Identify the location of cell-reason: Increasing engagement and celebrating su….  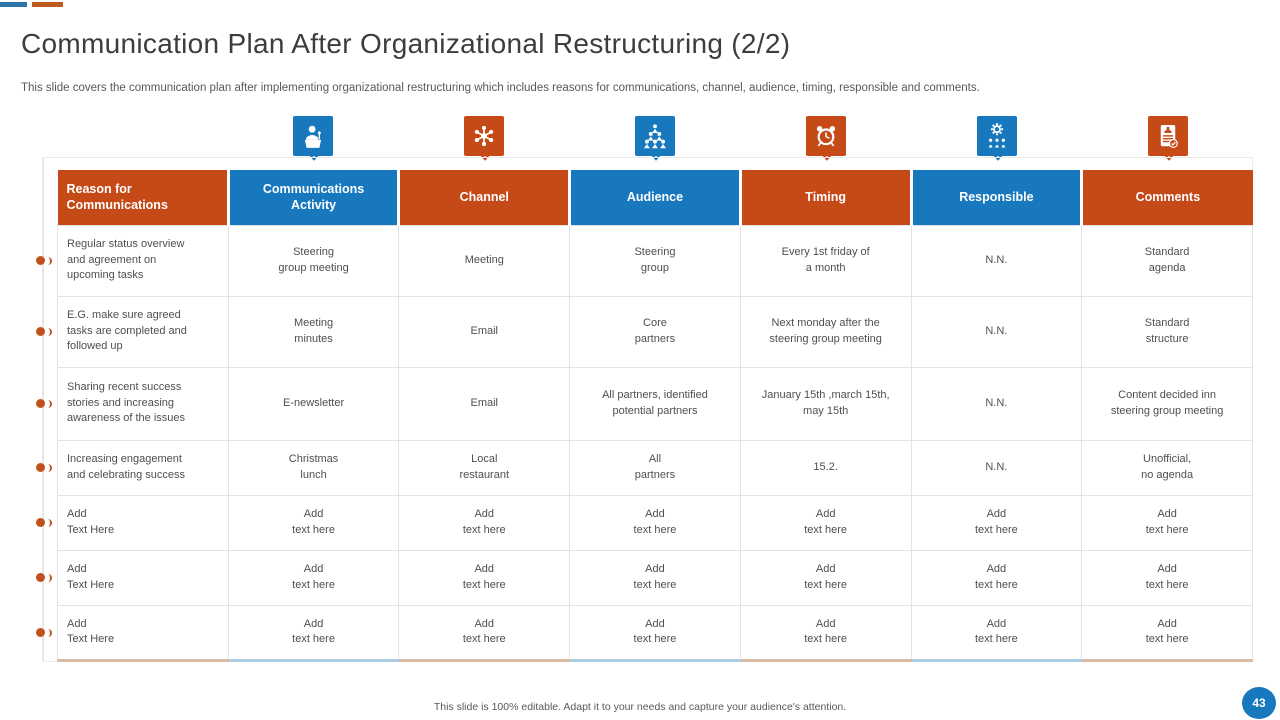
(143, 467).